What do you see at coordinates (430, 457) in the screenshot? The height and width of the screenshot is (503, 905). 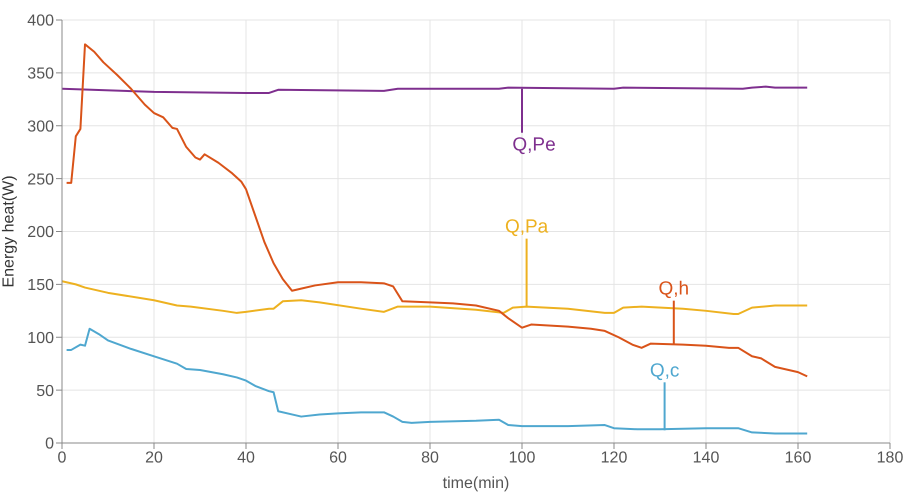 I see `x-tick-label: 80` at bounding box center [430, 457].